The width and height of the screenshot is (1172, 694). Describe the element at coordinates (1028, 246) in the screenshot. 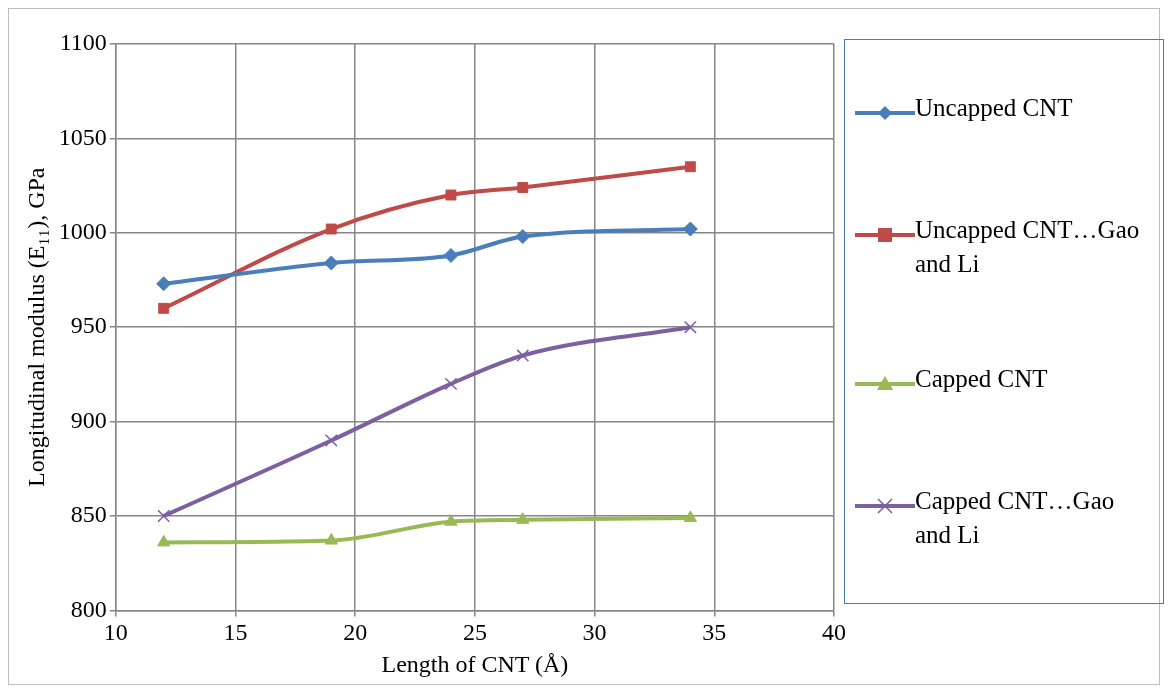

I see `legend-label: Uncapped CNT…Gao and Li` at that location.